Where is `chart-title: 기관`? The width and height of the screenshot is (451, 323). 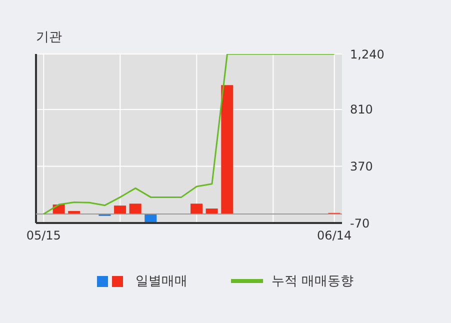
chart-title: 기관 is located at coordinates (49, 37).